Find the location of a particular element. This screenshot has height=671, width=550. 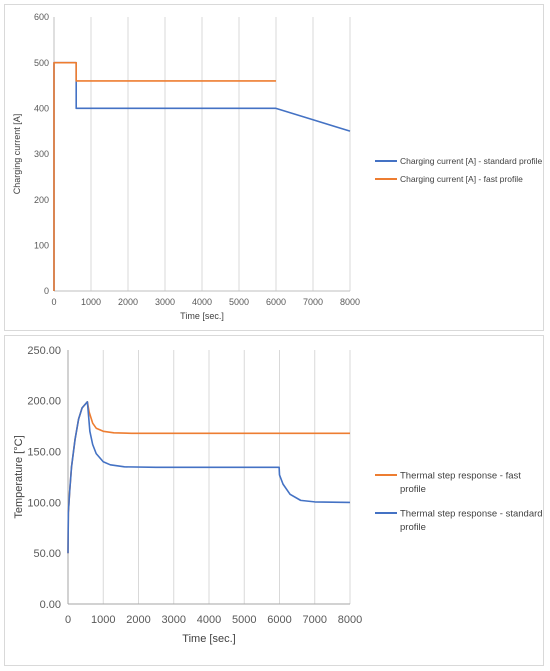

y-tick-label: 200 is located at coordinates (41, 200).